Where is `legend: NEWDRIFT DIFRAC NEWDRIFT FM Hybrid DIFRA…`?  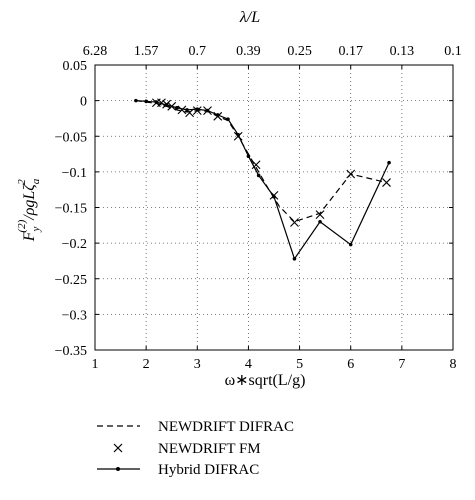 legend: NEWDRIFT DIFRAC NEWDRIFT FM Hybrid DIFRA… is located at coordinates (195, 448).